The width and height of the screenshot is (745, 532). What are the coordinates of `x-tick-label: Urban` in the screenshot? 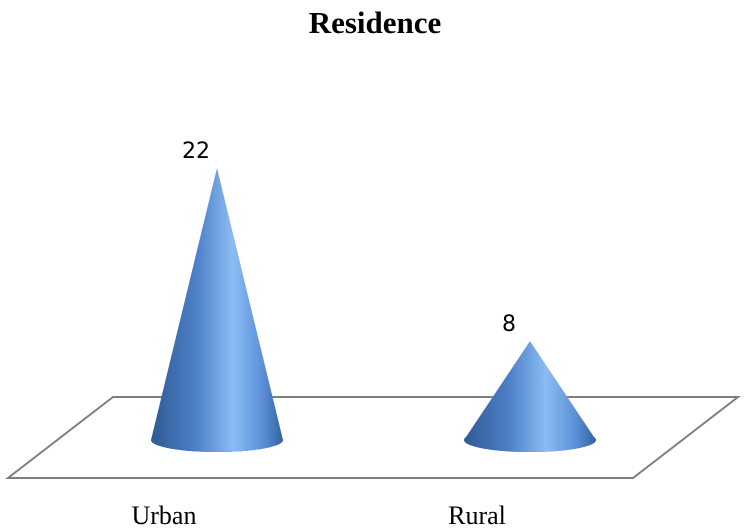 It's located at (164, 515).